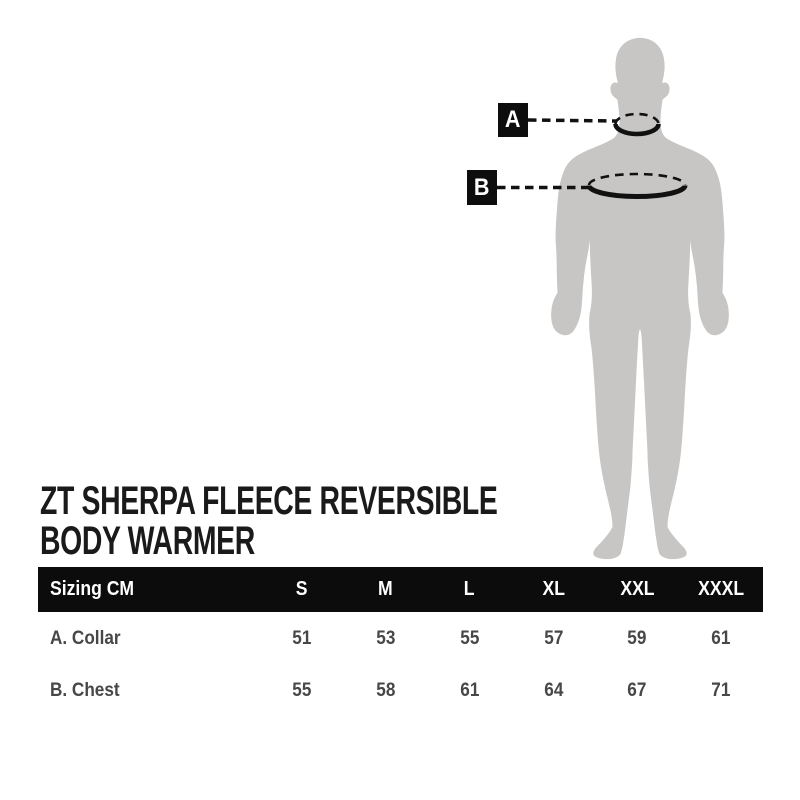 The height and width of the screenshot is (800, 800). I want to click on size-column-header-xxxl: XXXL, so click(721, 589).